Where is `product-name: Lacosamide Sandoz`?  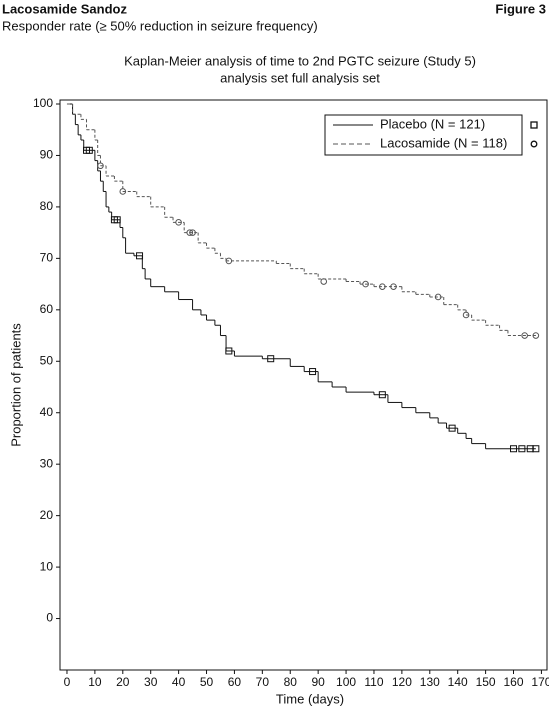
product-name: Lacosamide Sandoz is located at coordinates (64, 8).